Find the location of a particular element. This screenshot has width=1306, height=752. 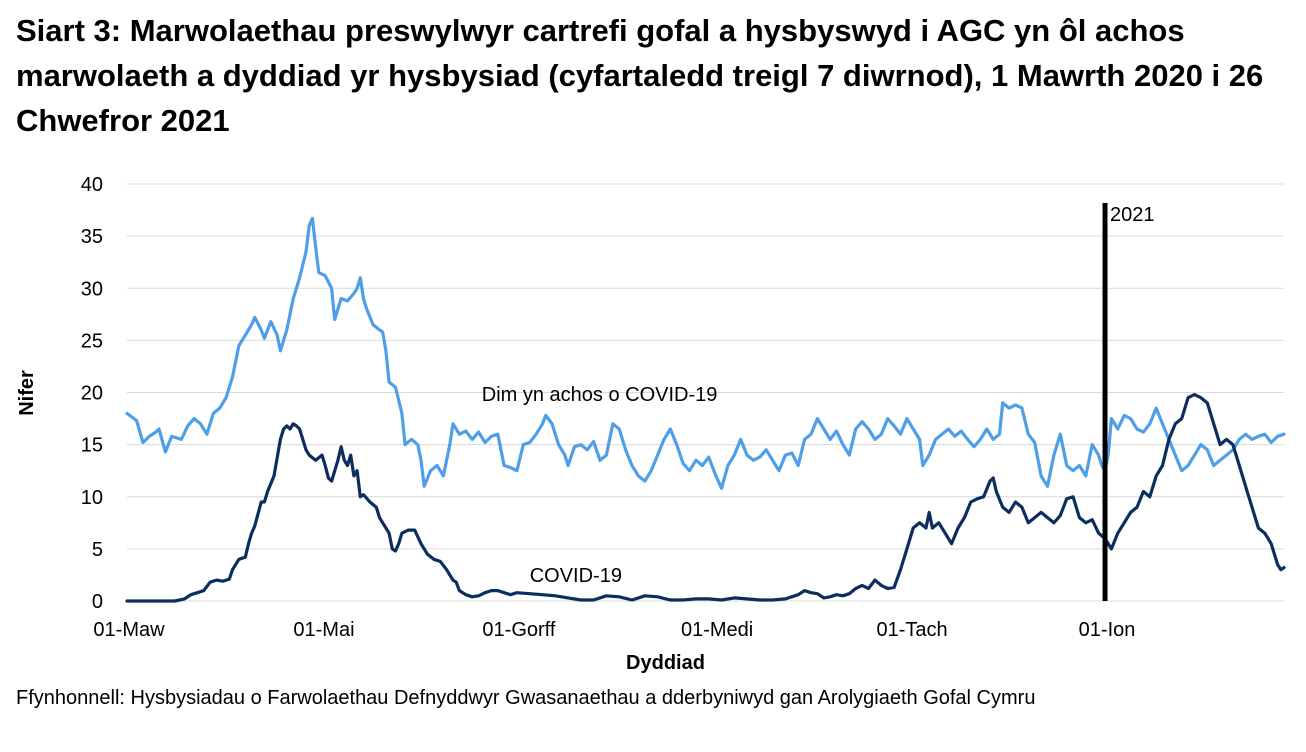

x-tick-label: 01-Ion is located at coordinates (1107, 630).